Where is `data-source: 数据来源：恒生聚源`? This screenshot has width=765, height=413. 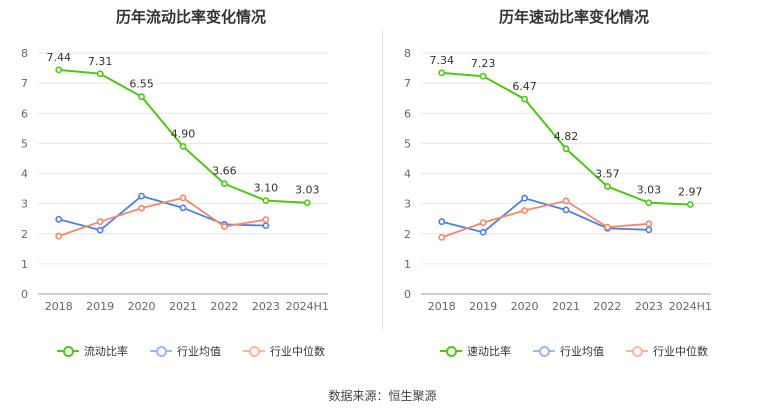 data-source: 数据来源：恒生聚源 is located at coordinates (382, 396).